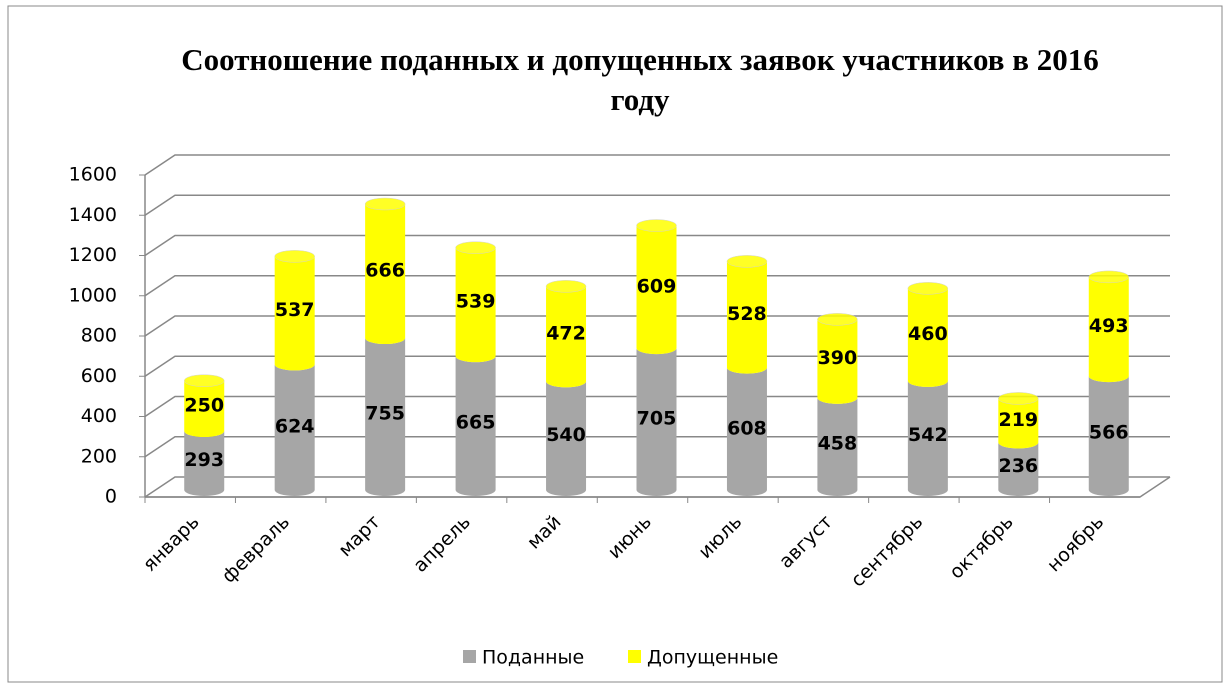 The height and width of the screenshot is (688, 1230). Describe the element at coordinates (93, 295) in the screenshot. I see `y-tick-label: 1000` at that location.